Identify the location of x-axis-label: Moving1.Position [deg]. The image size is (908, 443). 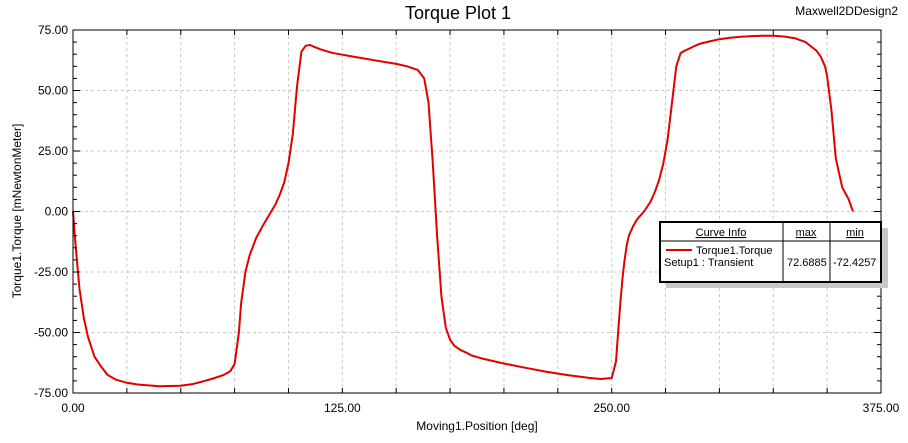
(476, 426).